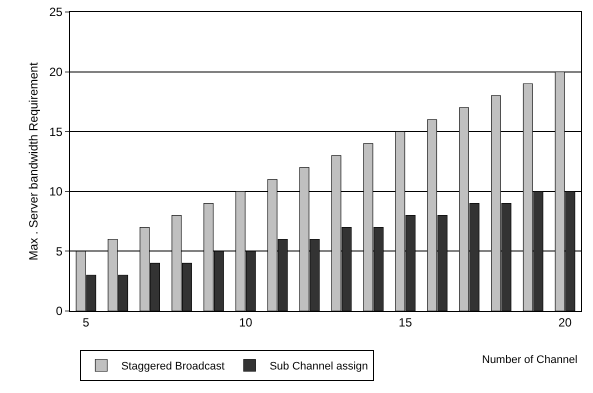 The image size is (593, 393). Describe the element at coordinates (59, 251) in the screenshot. I see `y-tick-label: 5` at that location.